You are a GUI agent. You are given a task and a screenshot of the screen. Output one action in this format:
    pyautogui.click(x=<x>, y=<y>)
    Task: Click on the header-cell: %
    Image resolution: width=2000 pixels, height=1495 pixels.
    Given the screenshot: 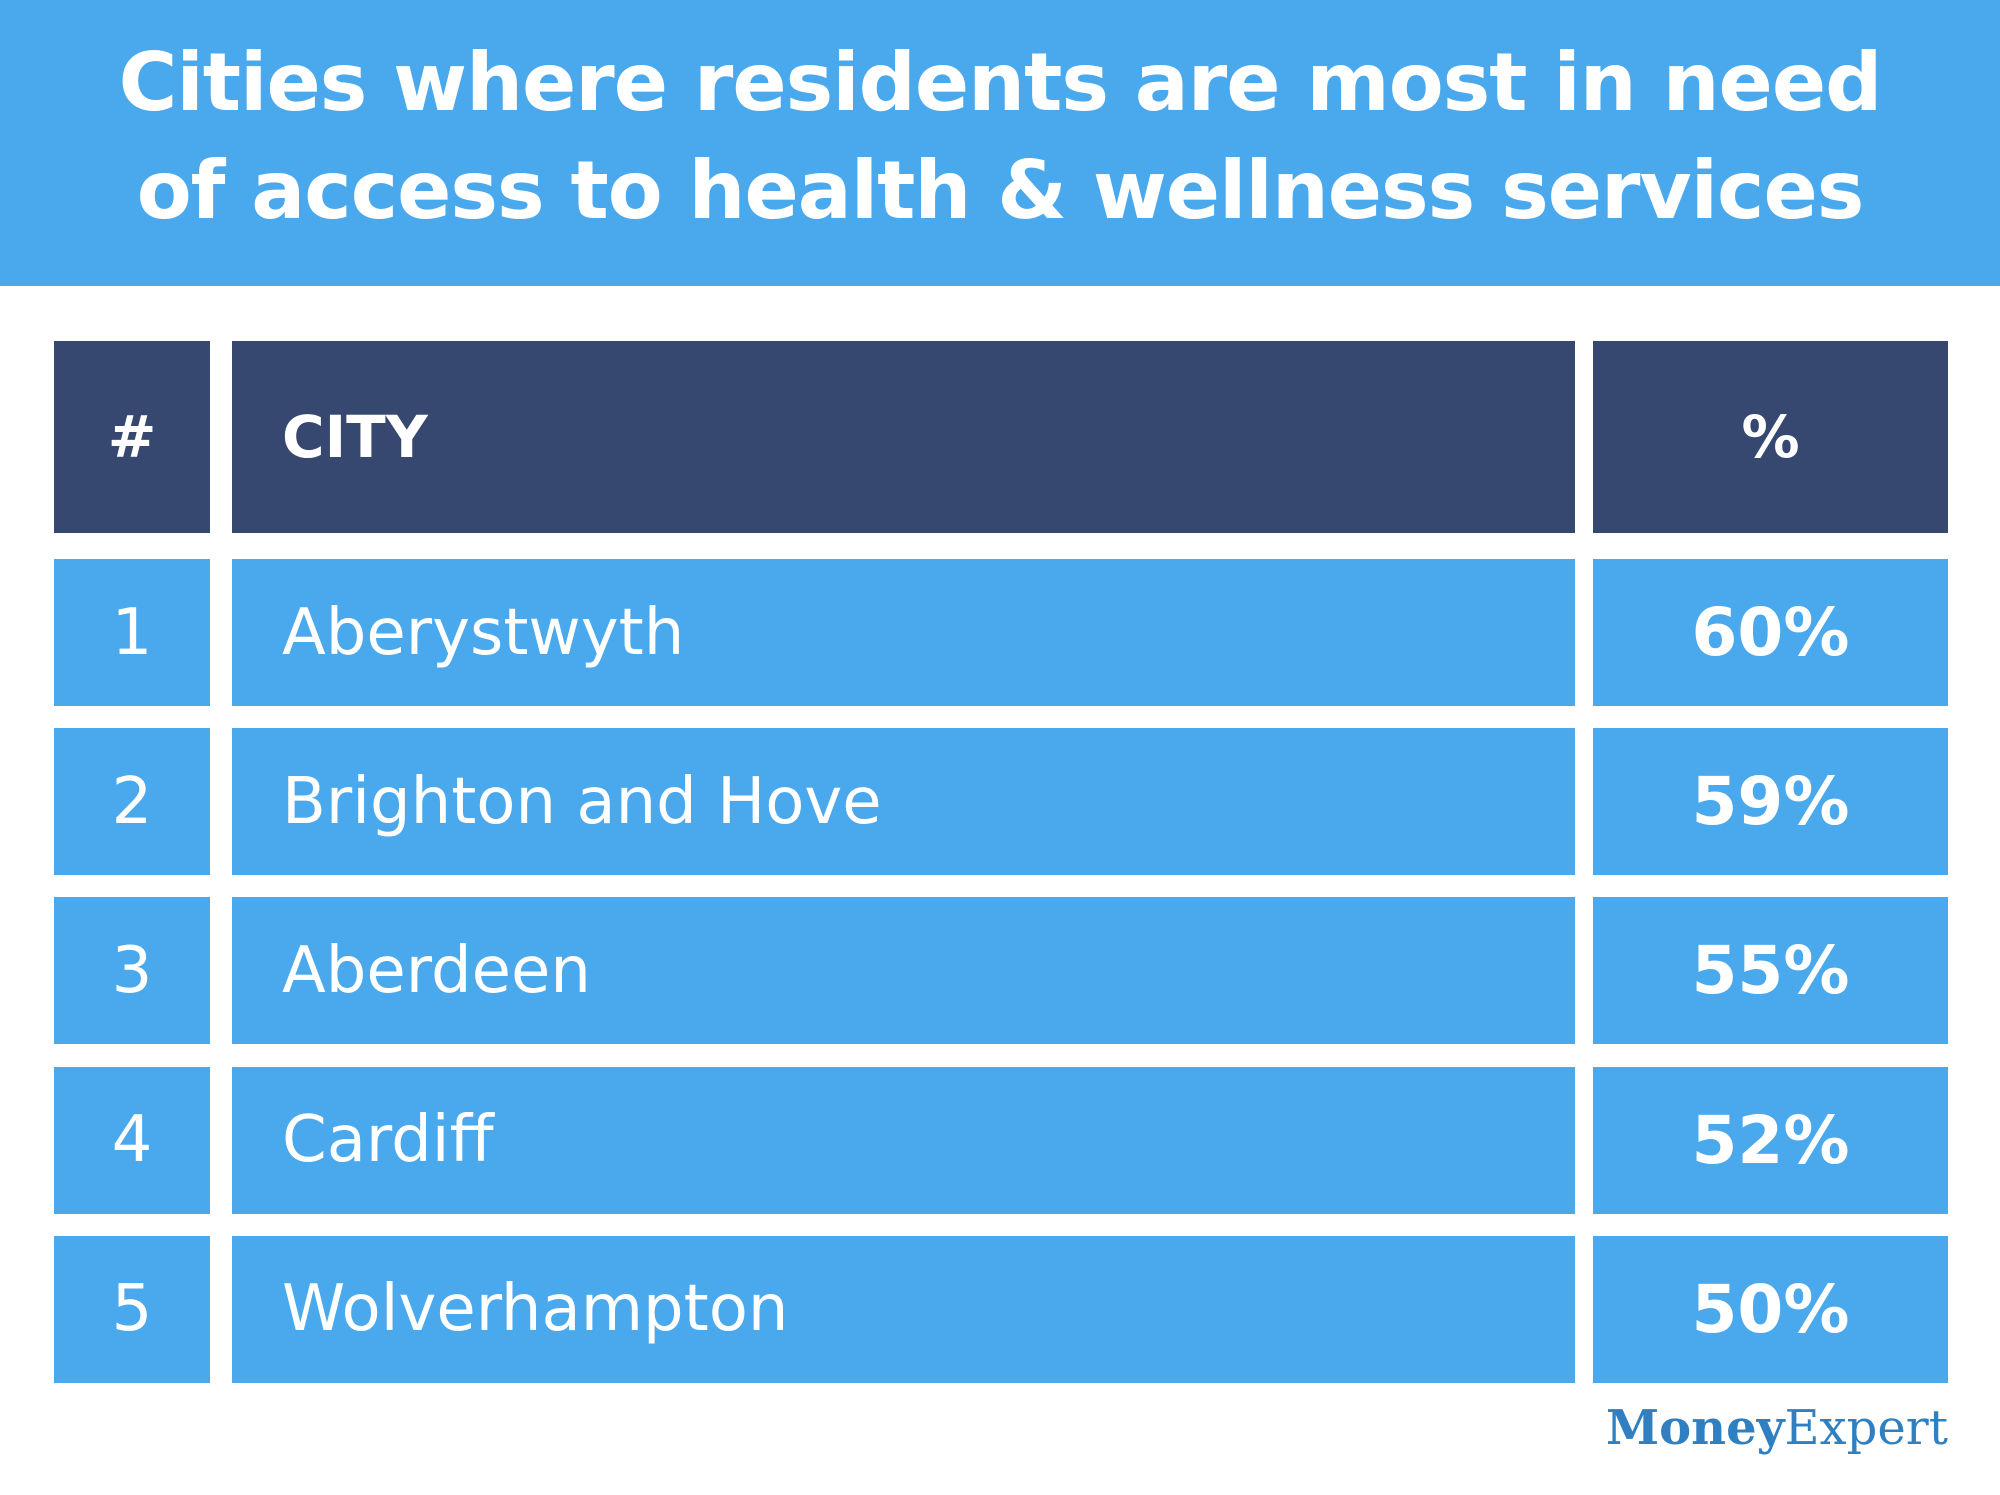 What is the action you would take?
    pyautogui.click(x=1770, y=437)
    